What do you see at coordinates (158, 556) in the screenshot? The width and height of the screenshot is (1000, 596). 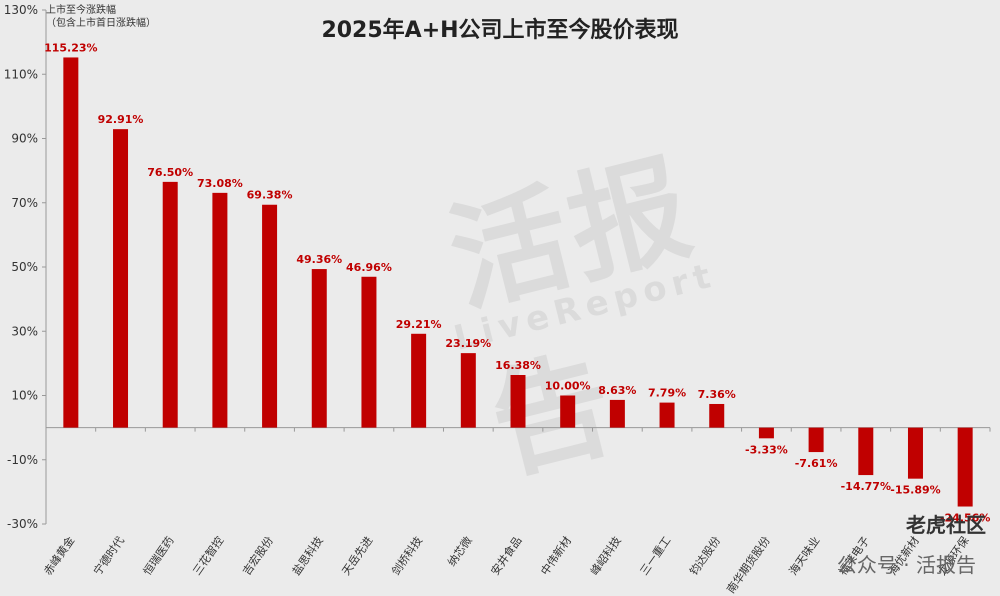 I see `category-label: 恒瑞医药` at bounding box center [158, 556].